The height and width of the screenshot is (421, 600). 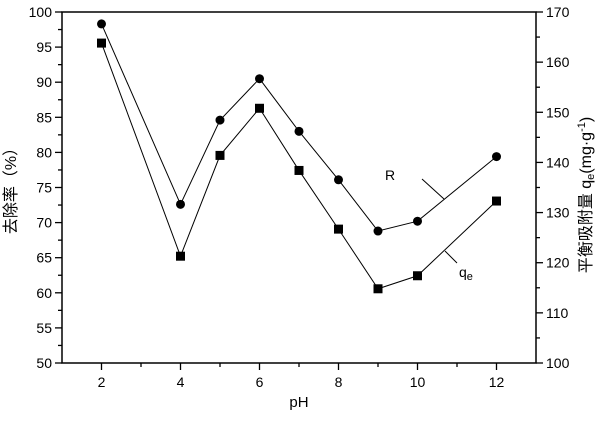 What do you see at coordinates (418, 382) in the screenshot?
I see `x-tick-label: 10` at bounding box center [418, 382].